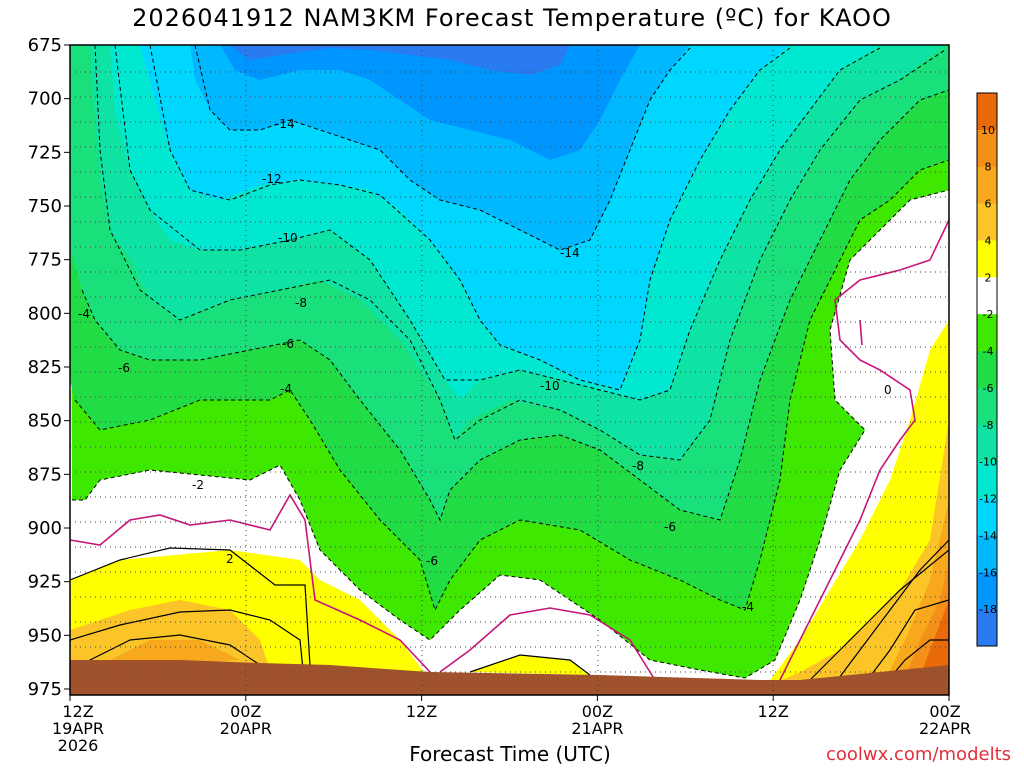 The height and width of the screenshot is (768, 1024). I want to click on x-tick-label: 20APR, so click(246, 728).